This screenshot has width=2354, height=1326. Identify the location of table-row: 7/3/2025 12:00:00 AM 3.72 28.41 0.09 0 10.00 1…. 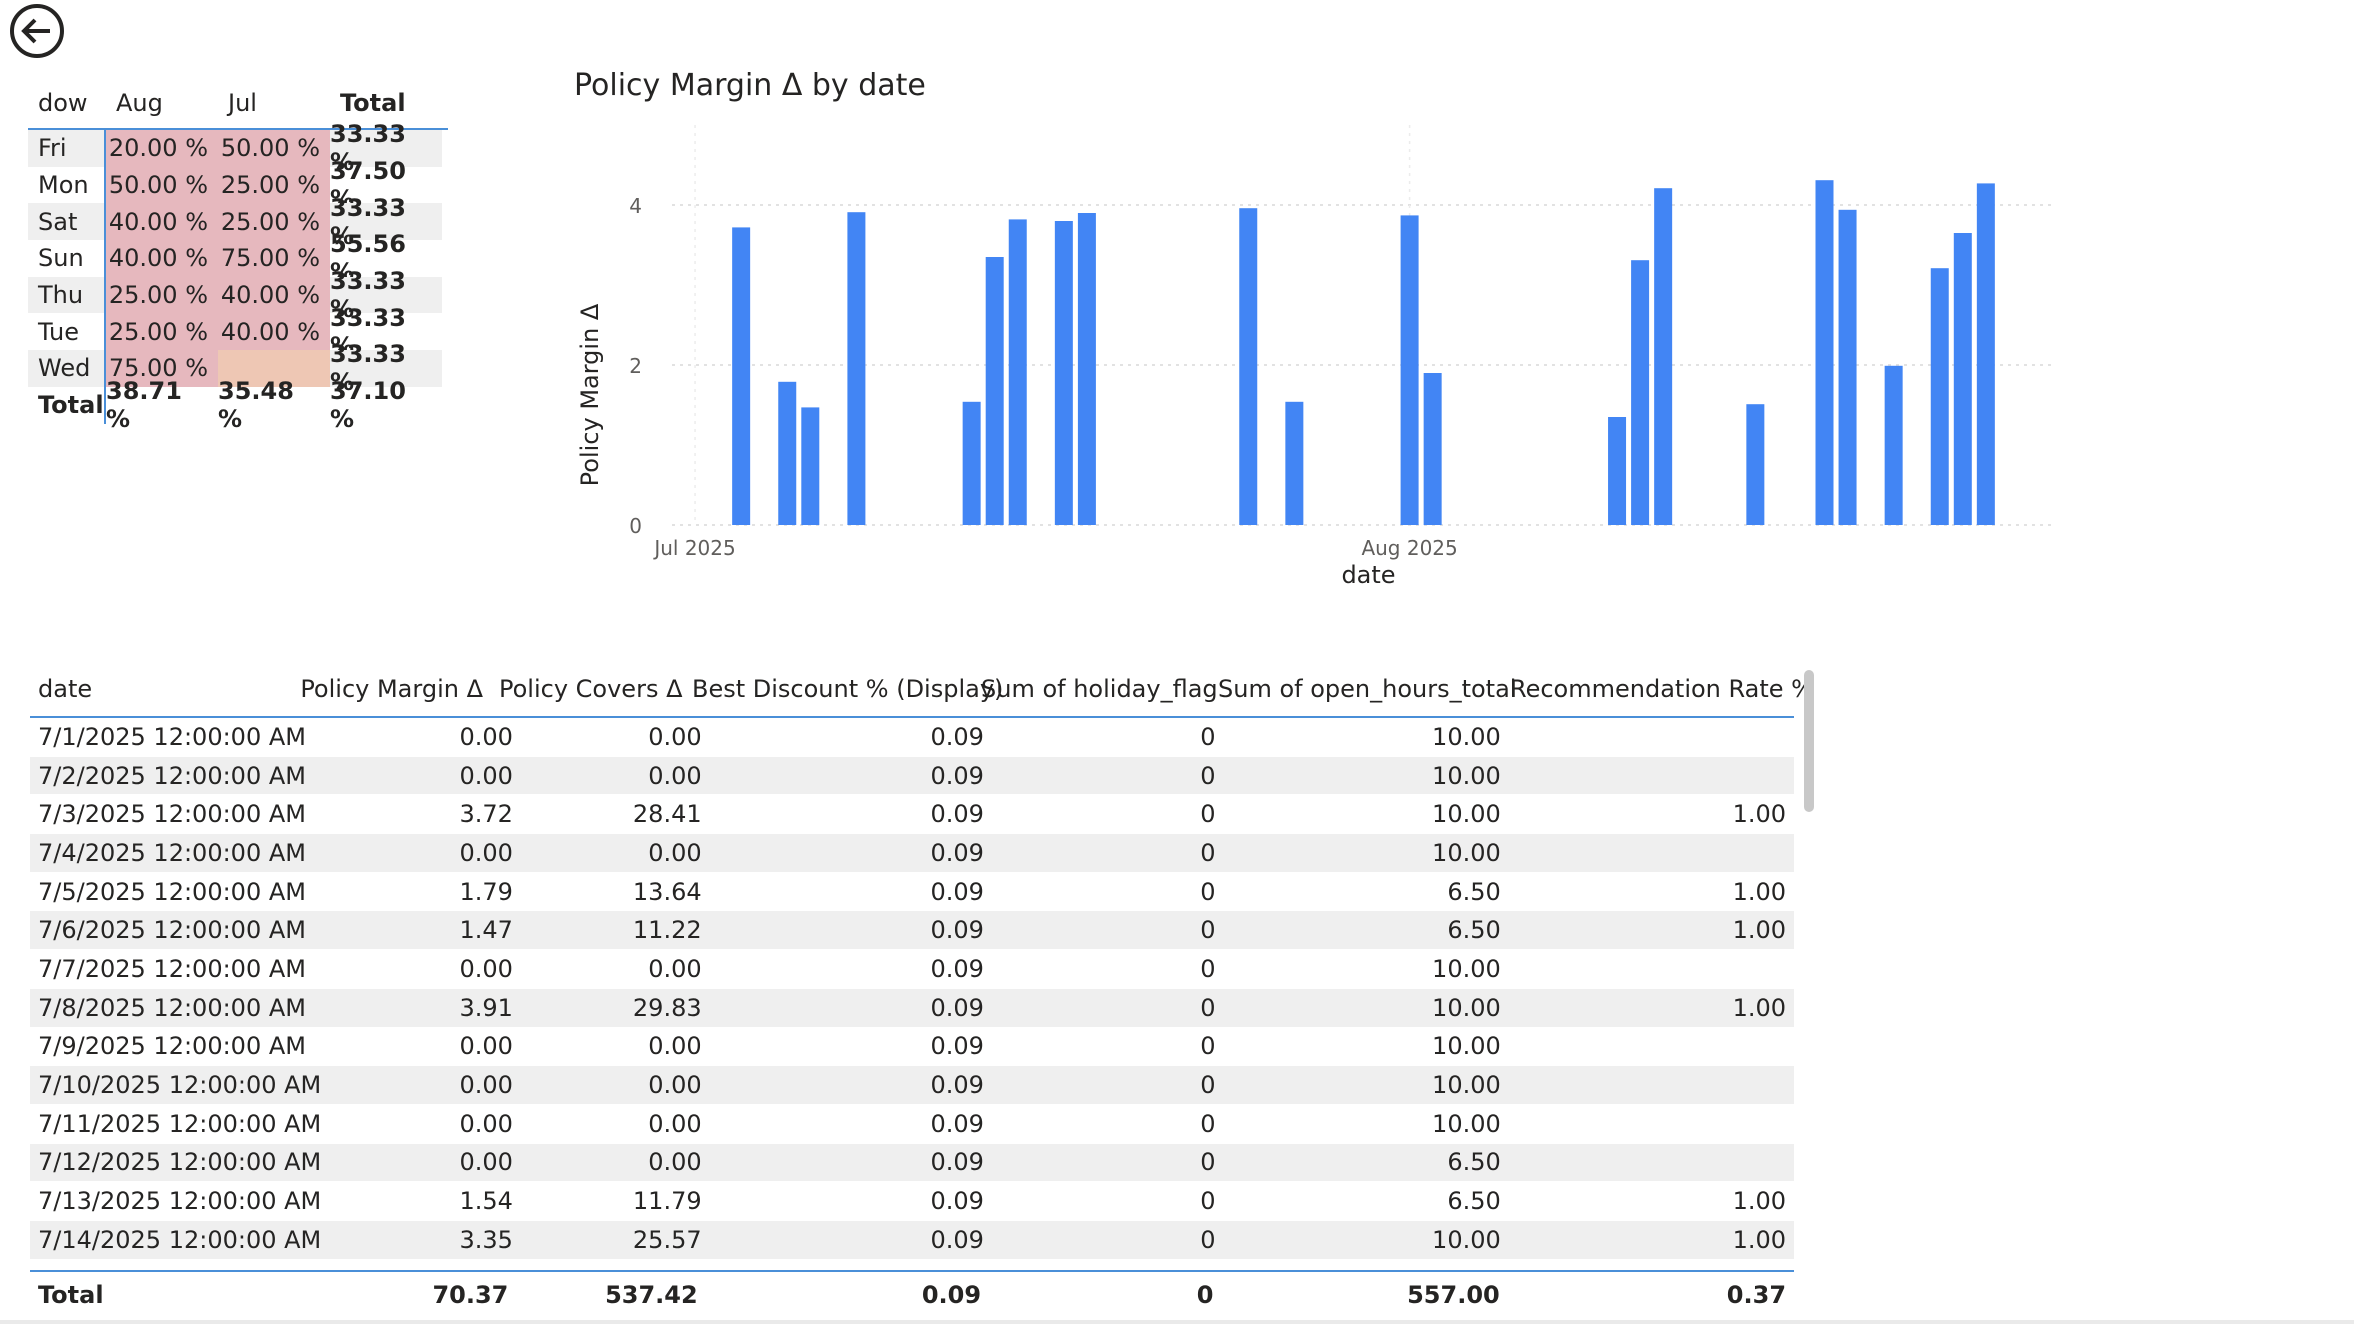
(912, 815).